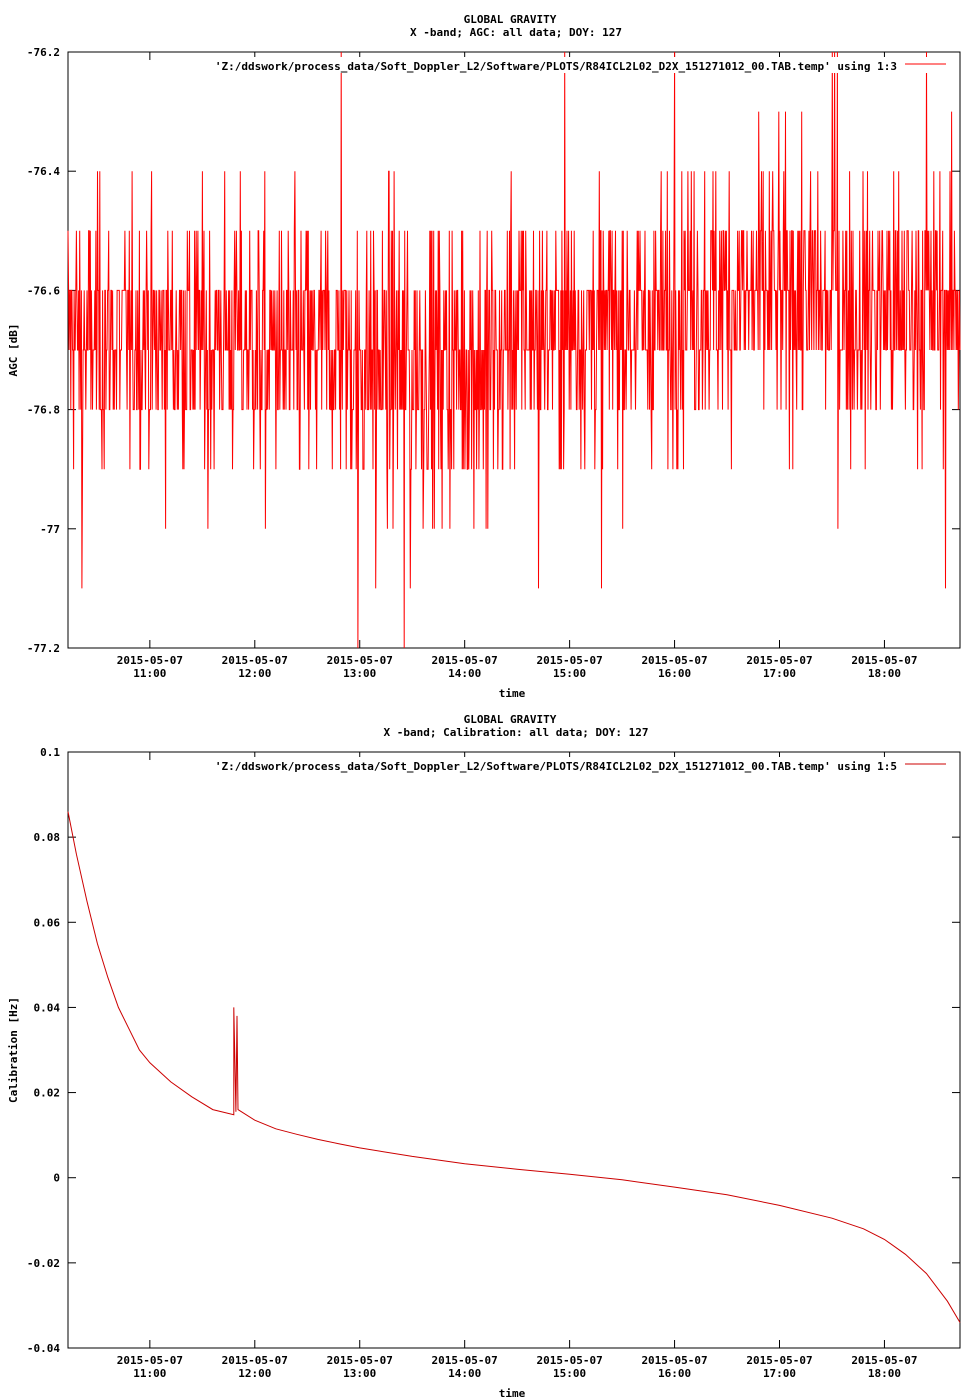 The width and height of the screenshot is (980, 1400). Describe the element at coordinates (359, 673) in the screenshot. I see `agc-xtick-time: 13:00` at that location.